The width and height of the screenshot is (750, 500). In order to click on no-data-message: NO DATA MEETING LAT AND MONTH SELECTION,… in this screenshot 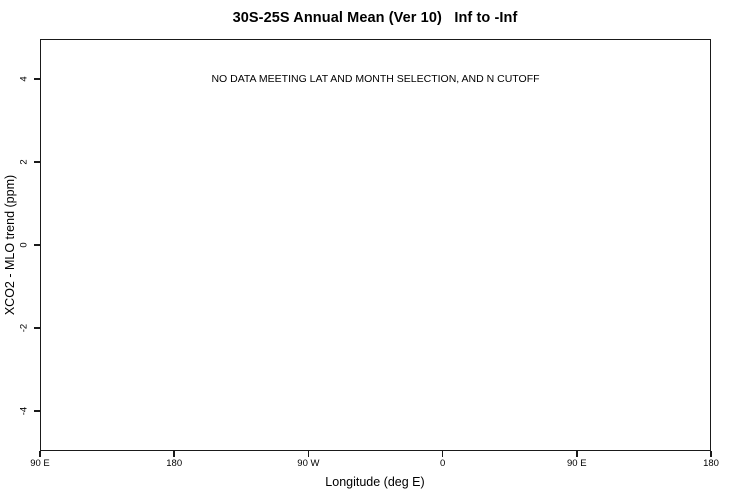, I will do `click(375, 79)`.